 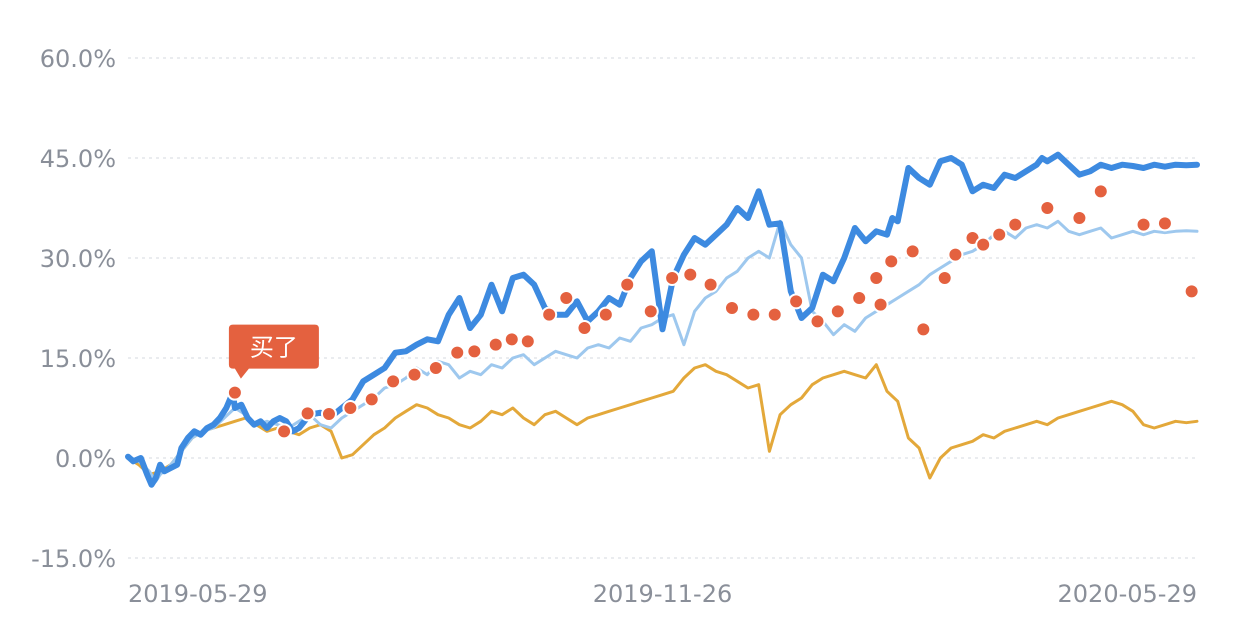 I want to click on y-tick-label: -15.0%, so click(x=73, y=559).